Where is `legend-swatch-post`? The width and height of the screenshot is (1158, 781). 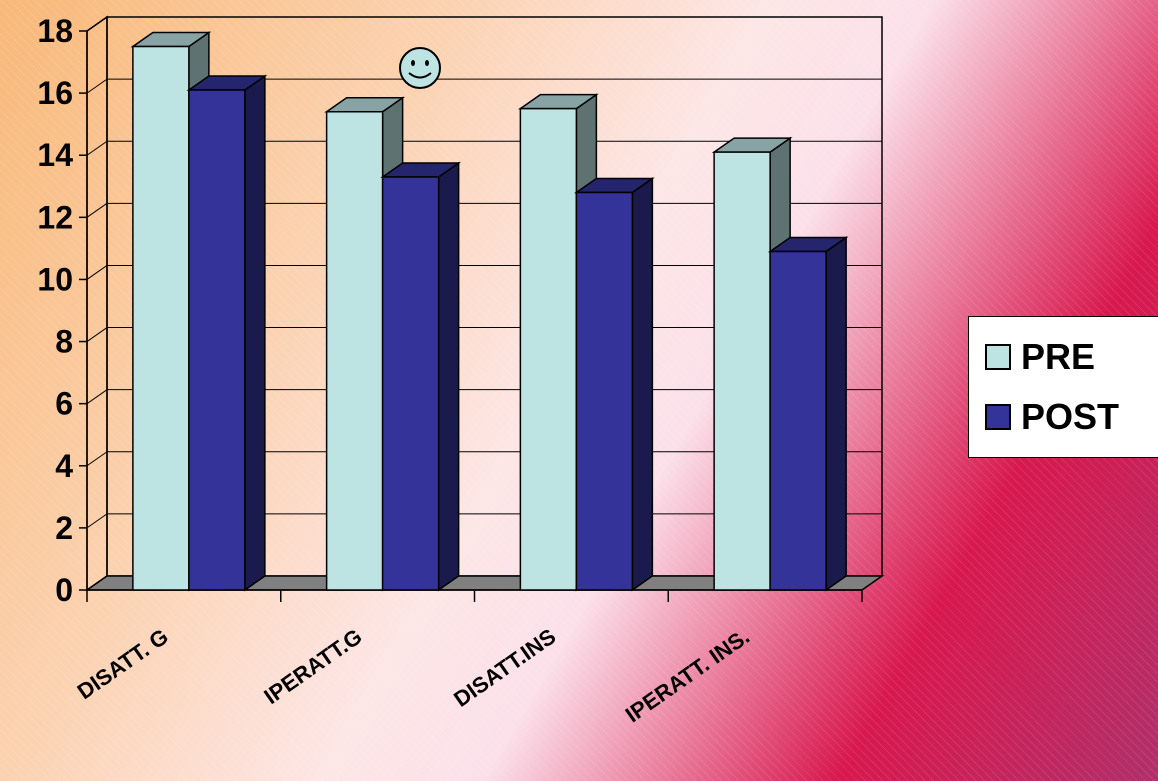 legend-swatch-post is located at coordinates (998, 417).